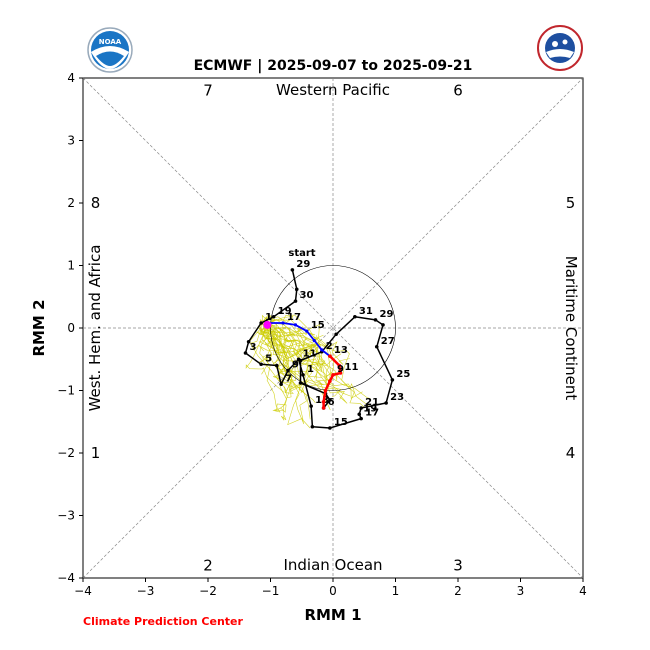 This screenshot has height=650, width=650. Describe the element at coordinates (71, 203) in the screenshot. I see `y-tick-label: 2` at that location.